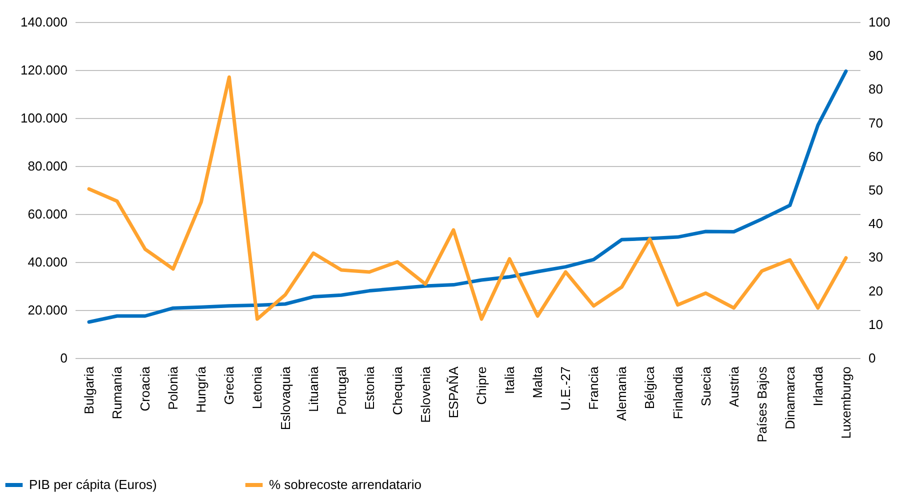 This screenshot has width=915, height=498. Describe the element at coordinates (566, 388) in the screenshot. I see `x-tick-label: U.E.-27` at that location.